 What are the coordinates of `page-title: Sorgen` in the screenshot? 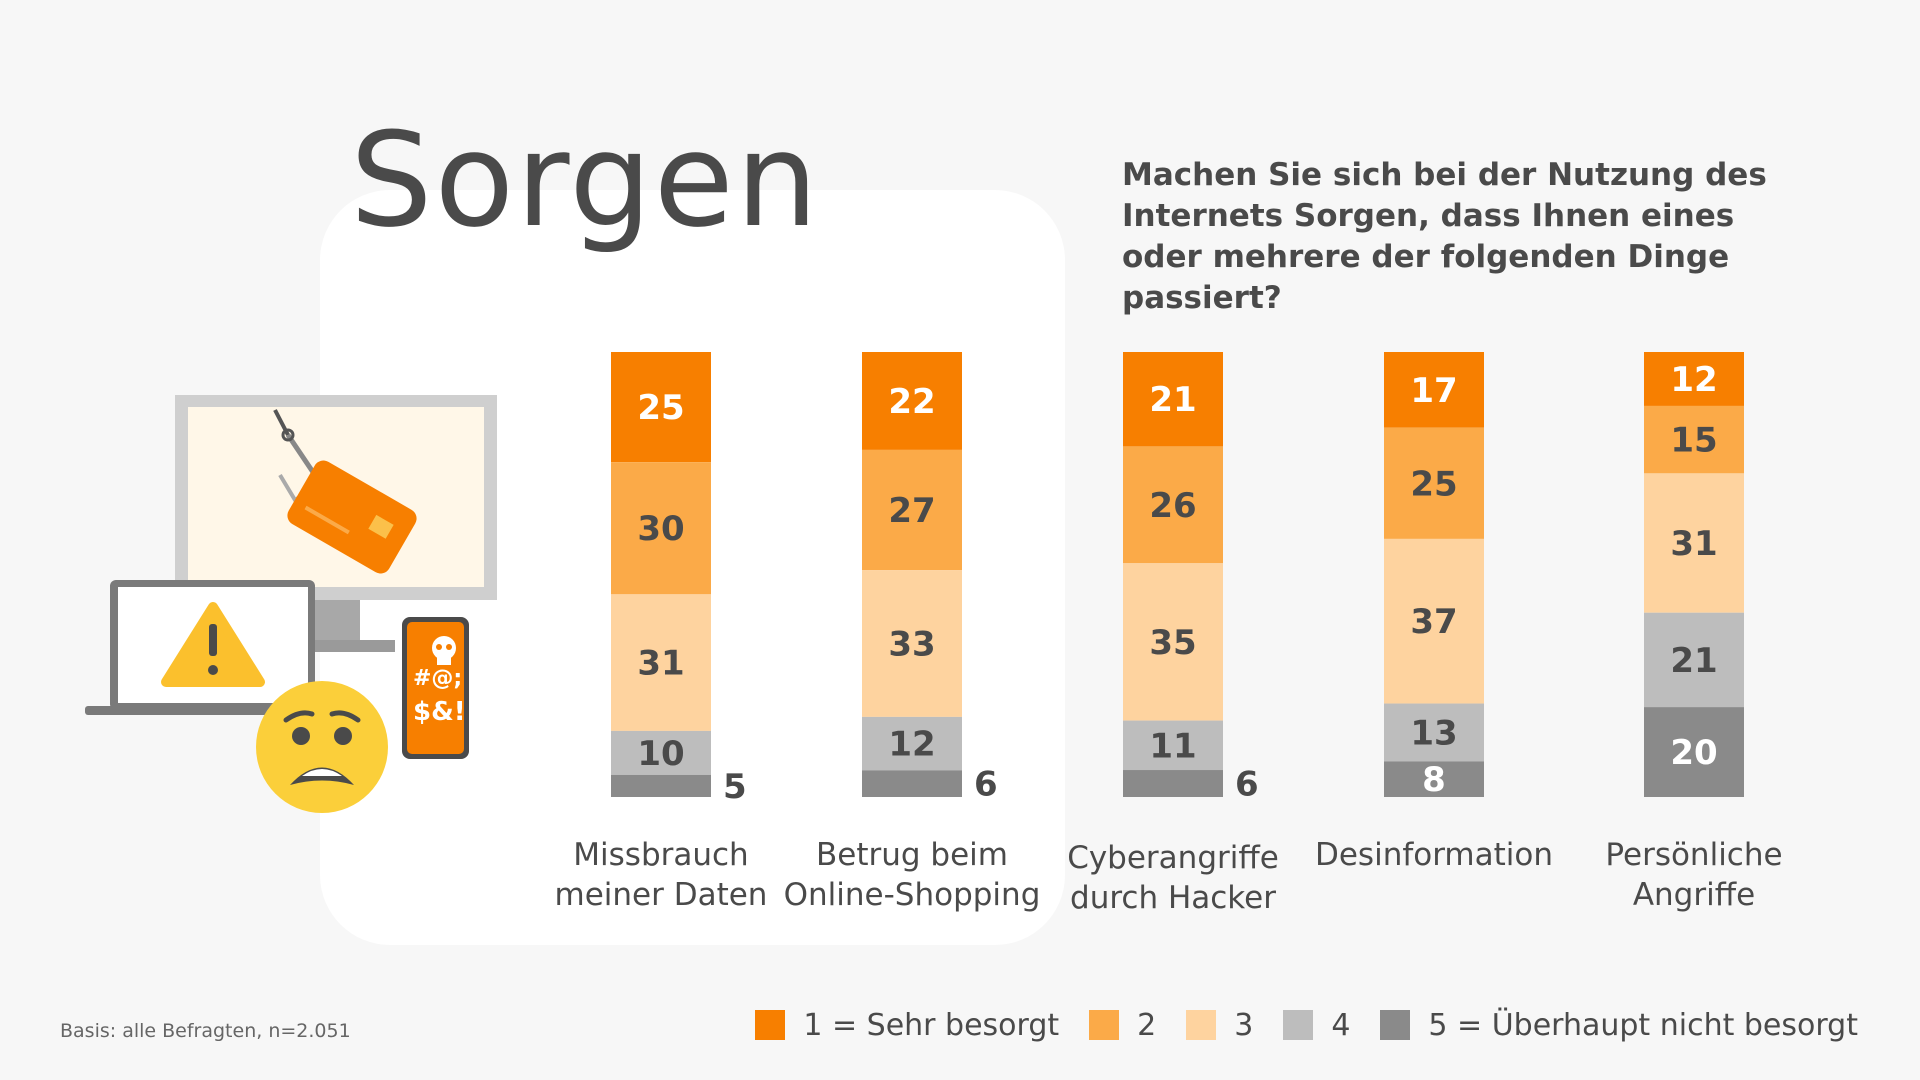 It's located at (585, 180).